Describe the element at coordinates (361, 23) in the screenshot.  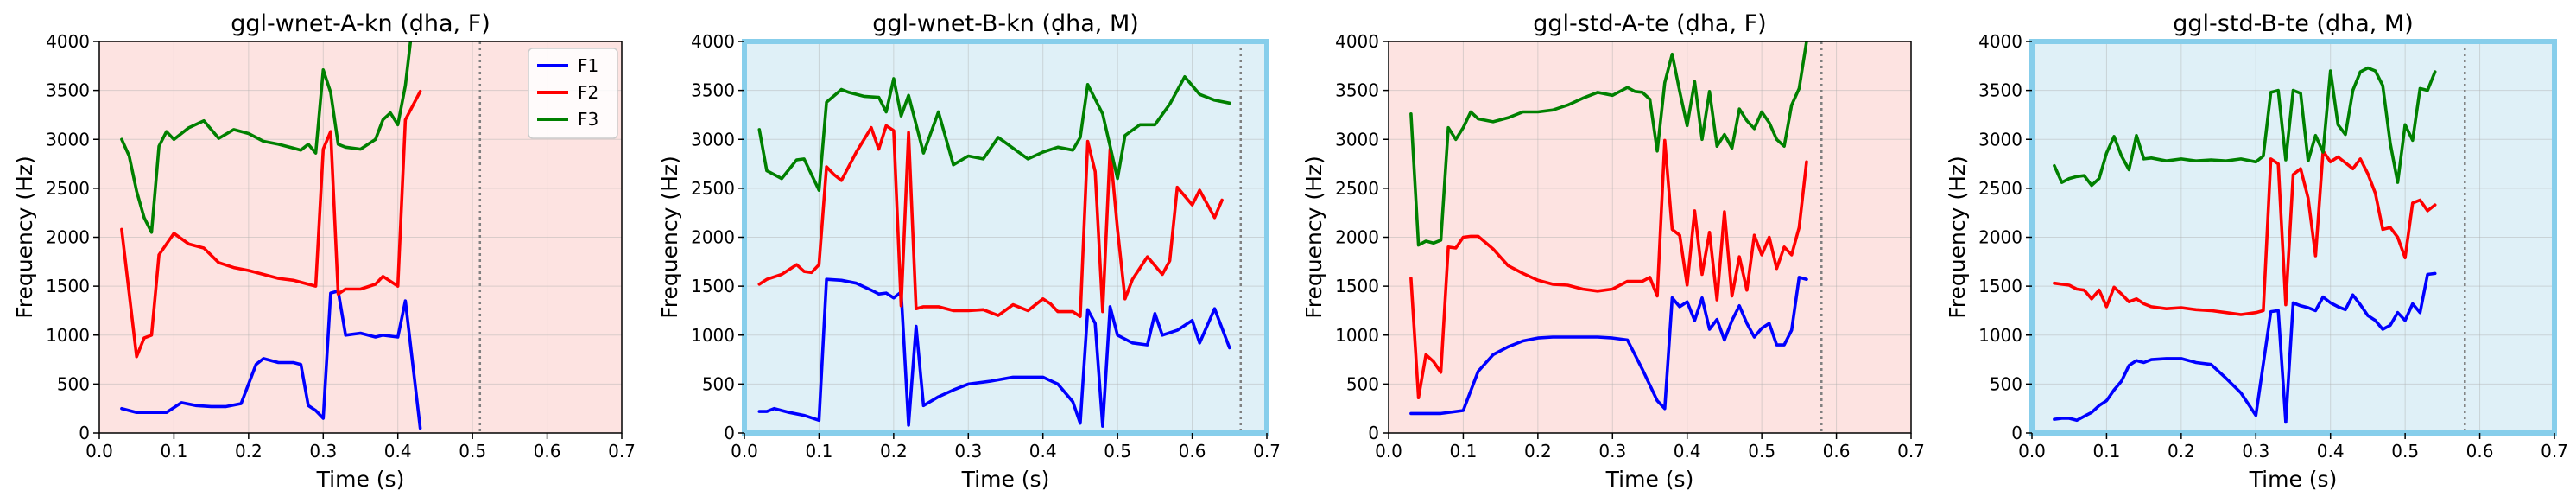
I see `chart-title: ggl-wnet-A-kn (ḍha, F)` at that location.